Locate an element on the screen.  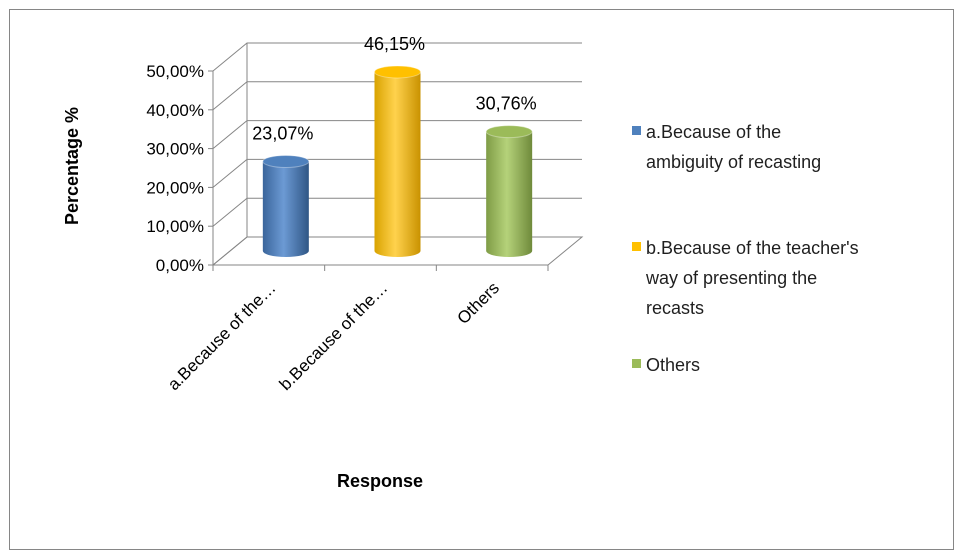
x-axis-title: Response is located at coordinates (380, 481).